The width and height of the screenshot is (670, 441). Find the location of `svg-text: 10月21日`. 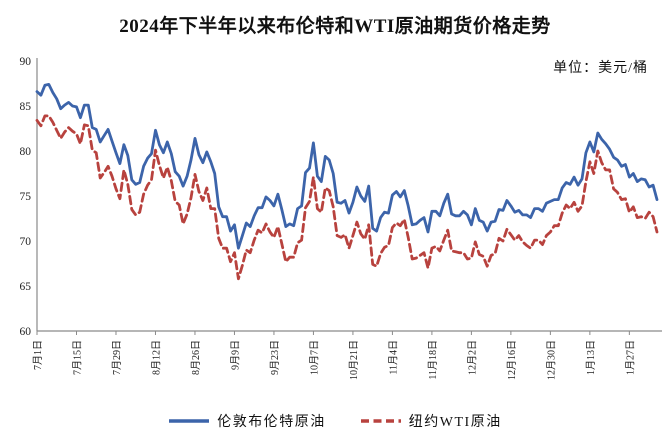

svg-text: 10月21日 is located at coordinates (354, 360).